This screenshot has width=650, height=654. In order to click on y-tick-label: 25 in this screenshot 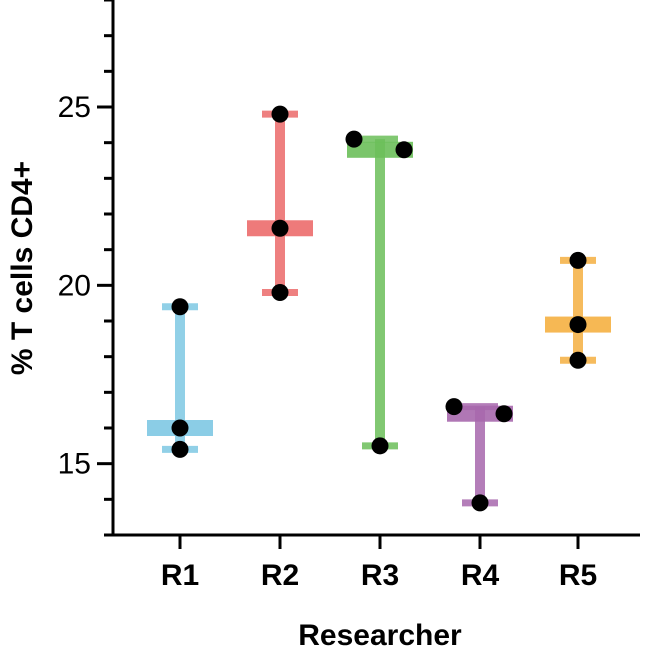, I will do `click(74, 107)`.